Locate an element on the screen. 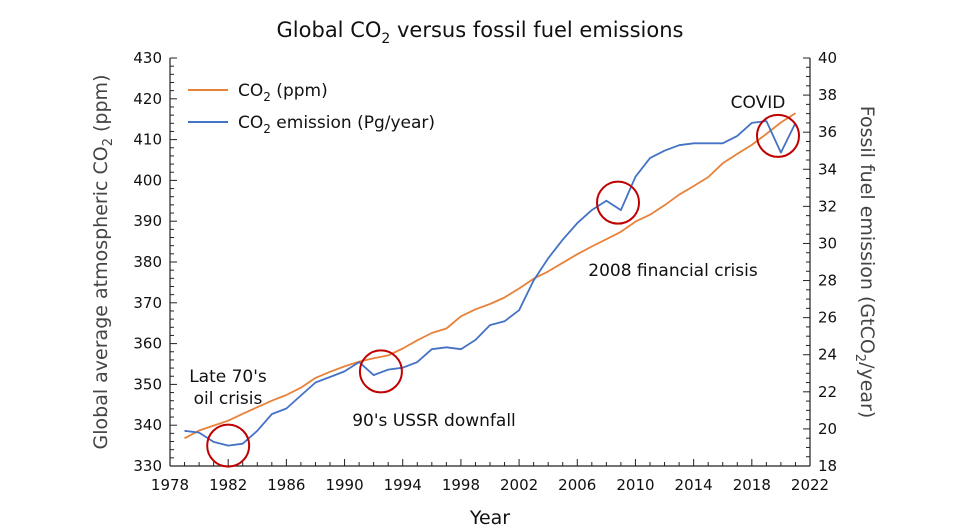  y2-tick-label: 38 is located at coordinates (827, 95).